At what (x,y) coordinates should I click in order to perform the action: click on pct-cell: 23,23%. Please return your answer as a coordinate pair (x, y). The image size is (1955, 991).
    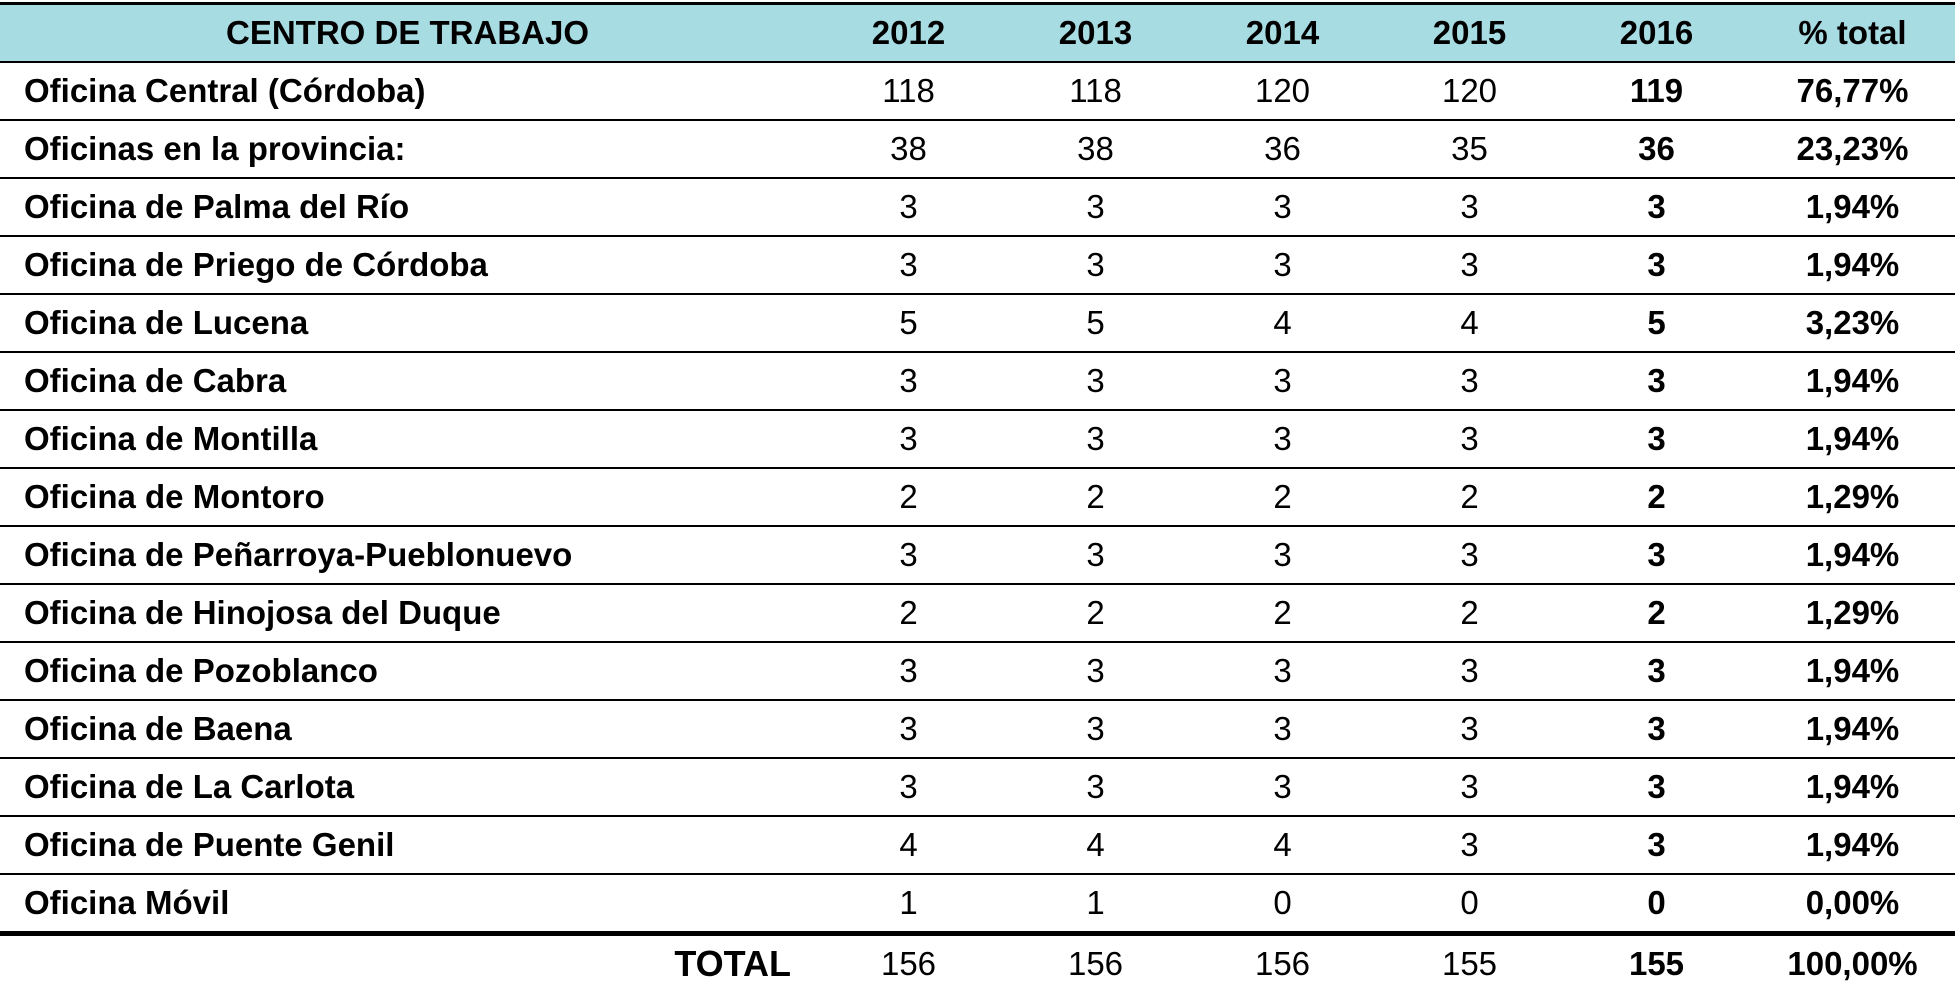
    Looking at the image, I should click on (1852, 149).